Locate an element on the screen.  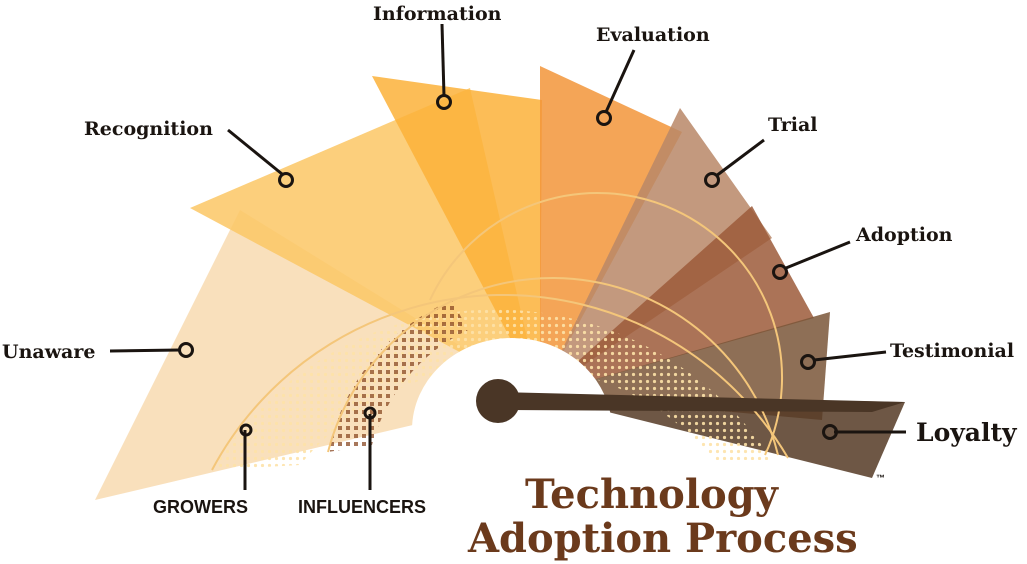
label-testimonial: Testimonial is located at coordinates (952, 351).